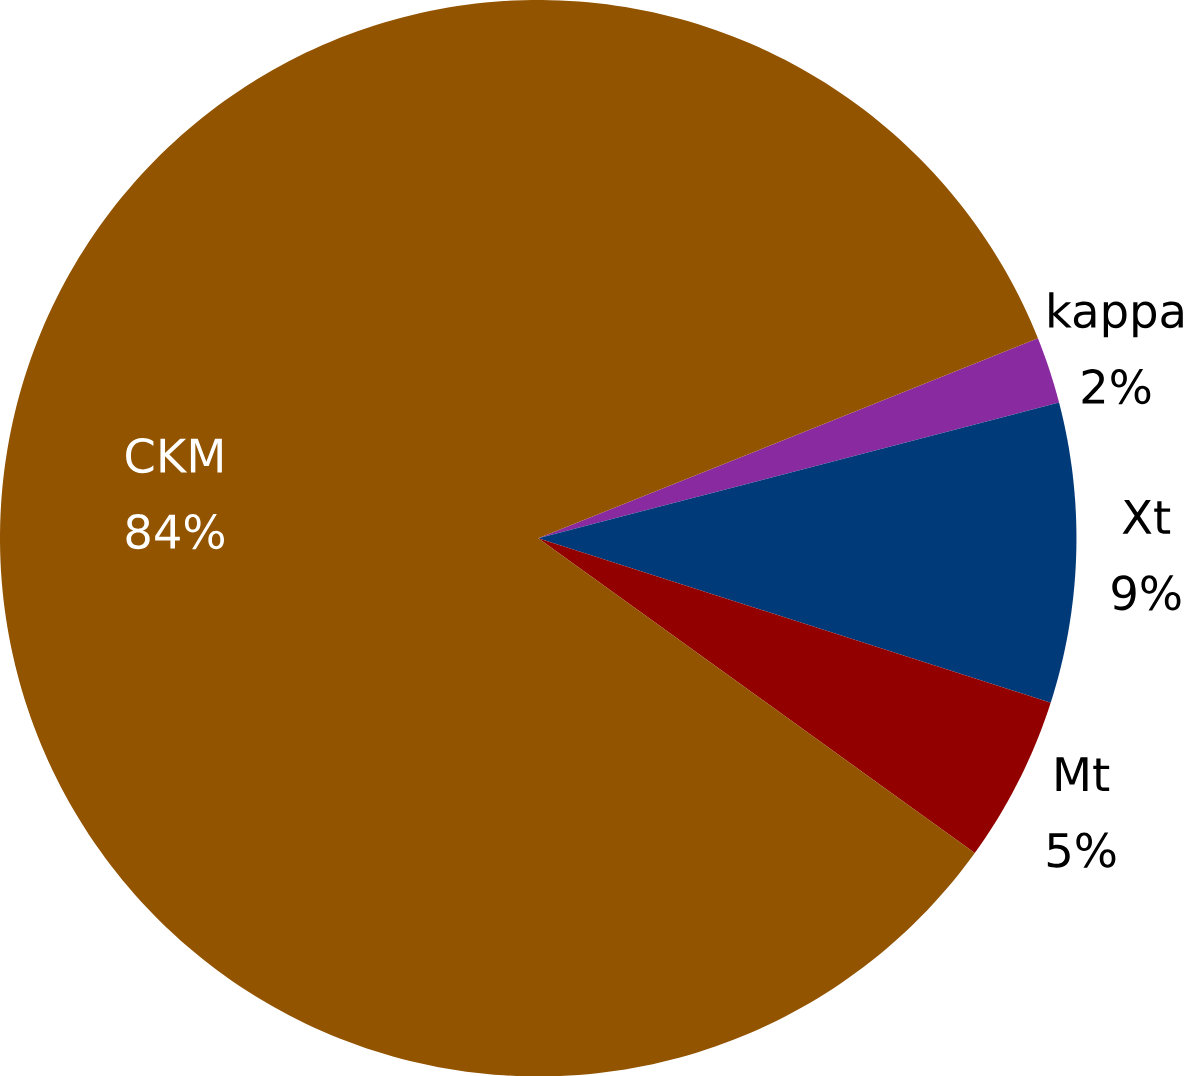  What do you see at coordinates (174, 455) in the screenshot?
I see `slice-label: CKM` at bounding box center [174, 455].